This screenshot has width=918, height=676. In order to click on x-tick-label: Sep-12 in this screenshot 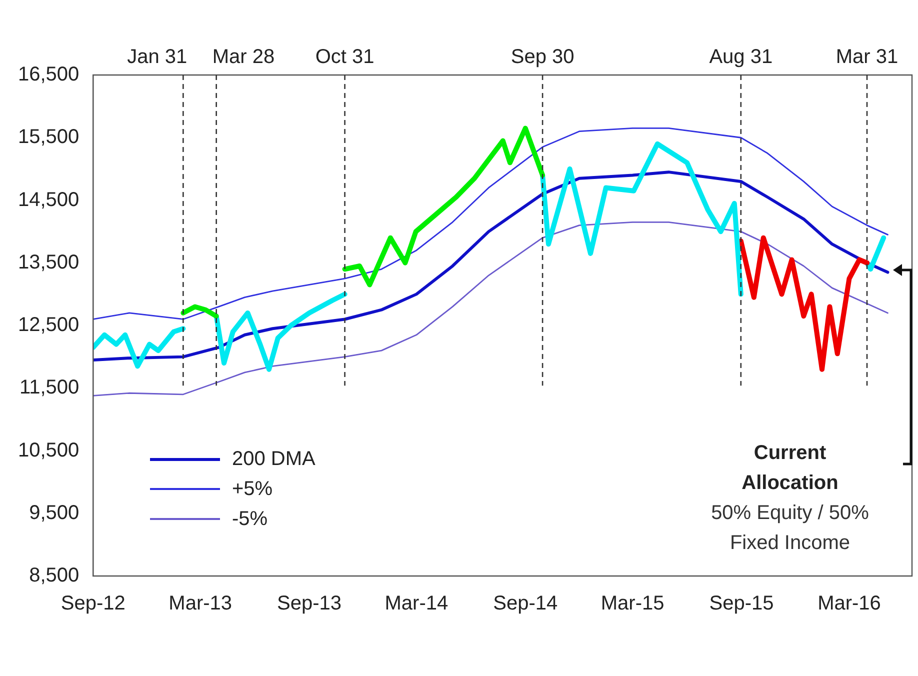, I will do `click(93, 603)`.